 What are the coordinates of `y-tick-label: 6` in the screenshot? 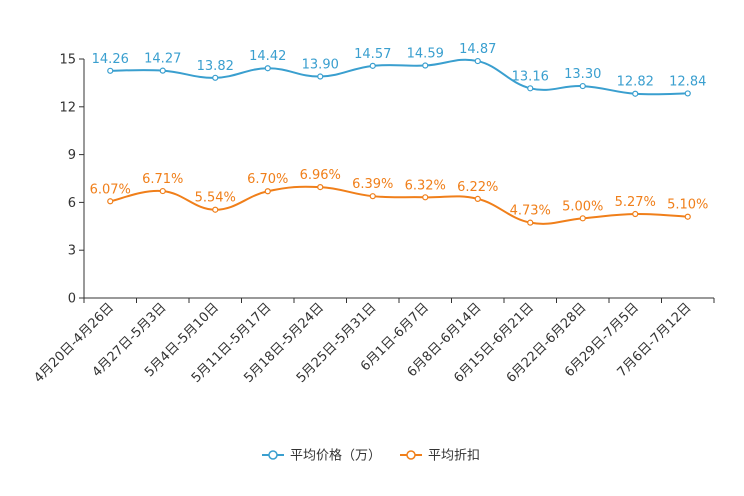 It's located at (72, 203).